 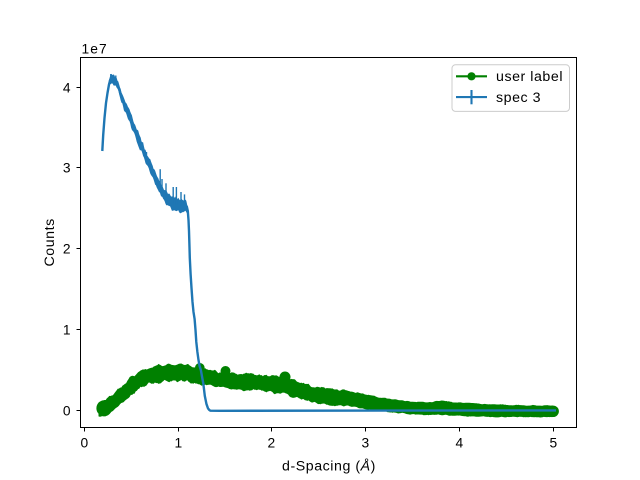 What do you see at coordinates (95, 48) in the screenshot?
I see `svg-text: 1e7` at bounding box center [95, 48].